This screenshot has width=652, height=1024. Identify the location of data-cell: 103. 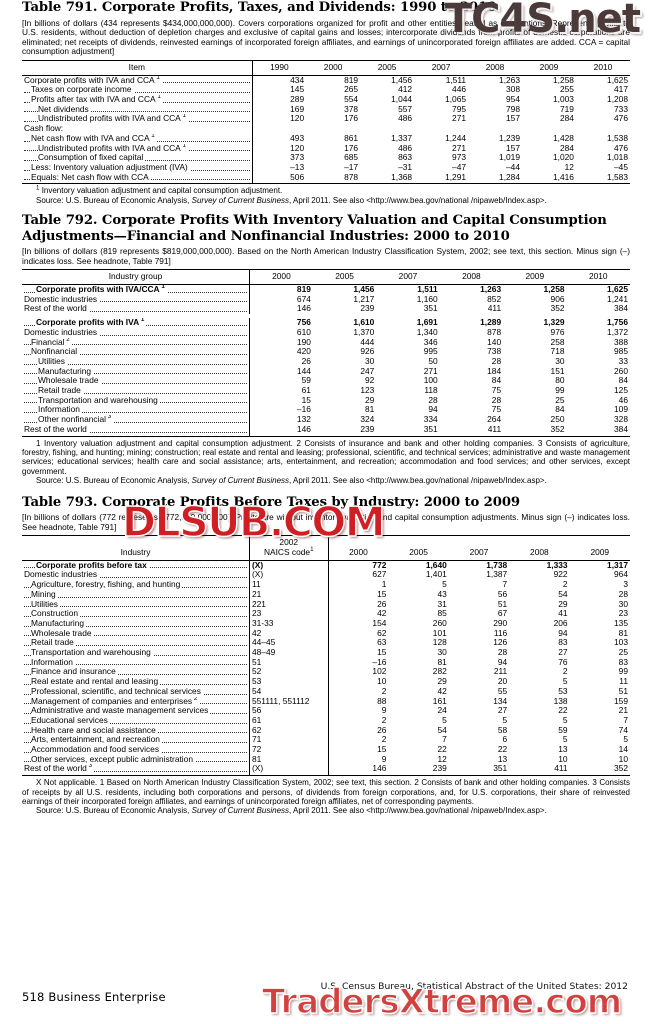
(621, 643).